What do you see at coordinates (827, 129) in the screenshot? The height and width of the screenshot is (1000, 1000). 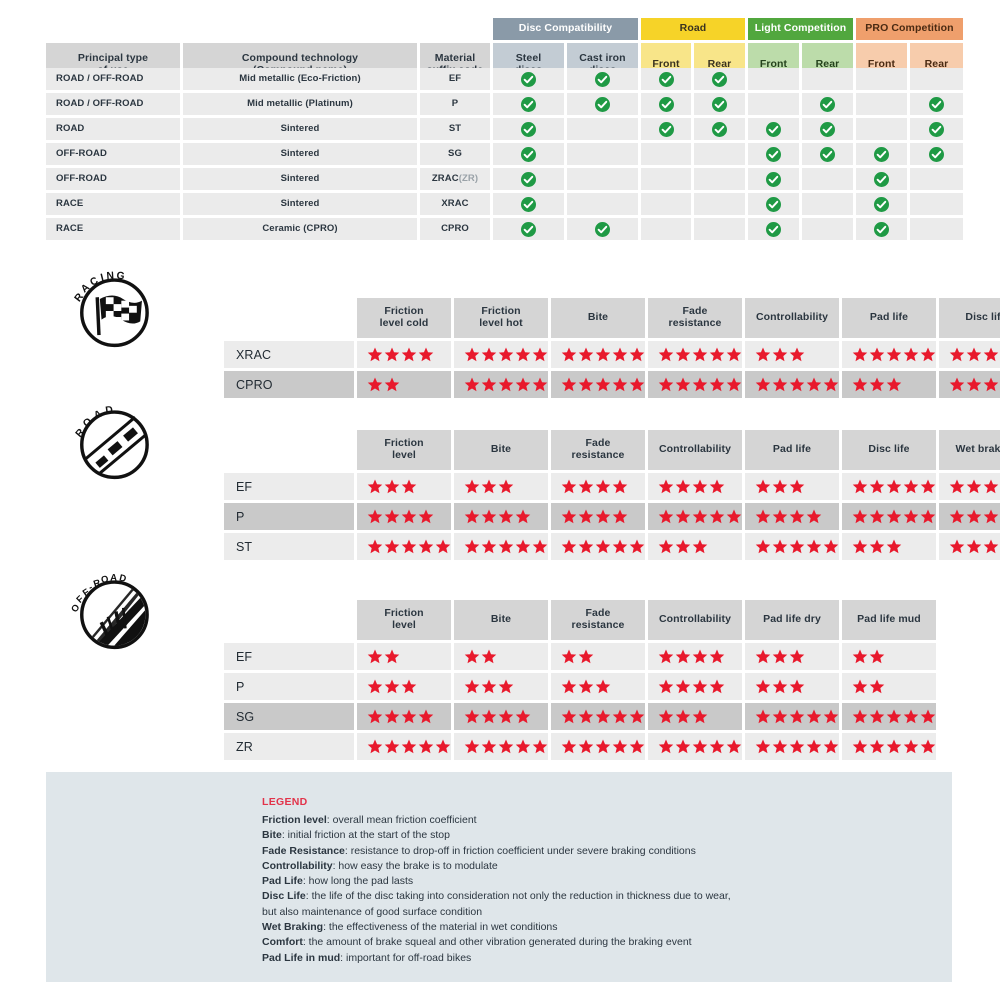 I see `compat-cell-r3-c6` at bounding box center [827, 129].